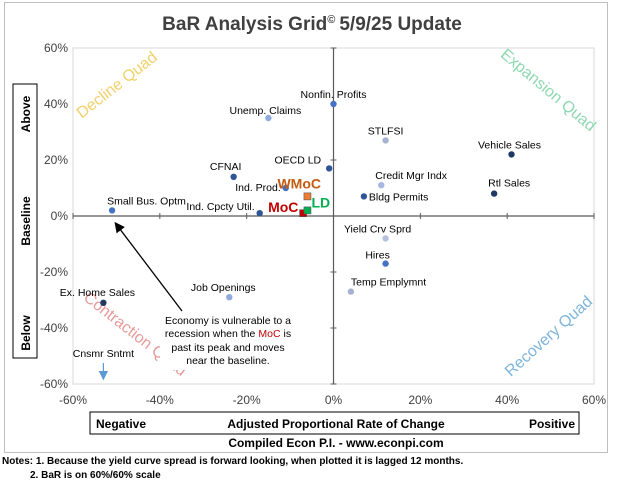 The height and width of the screenshot is (483, 624). I want to click on x-axis-label: Adjusted Proportional Rate of Change, so click(336, 424).